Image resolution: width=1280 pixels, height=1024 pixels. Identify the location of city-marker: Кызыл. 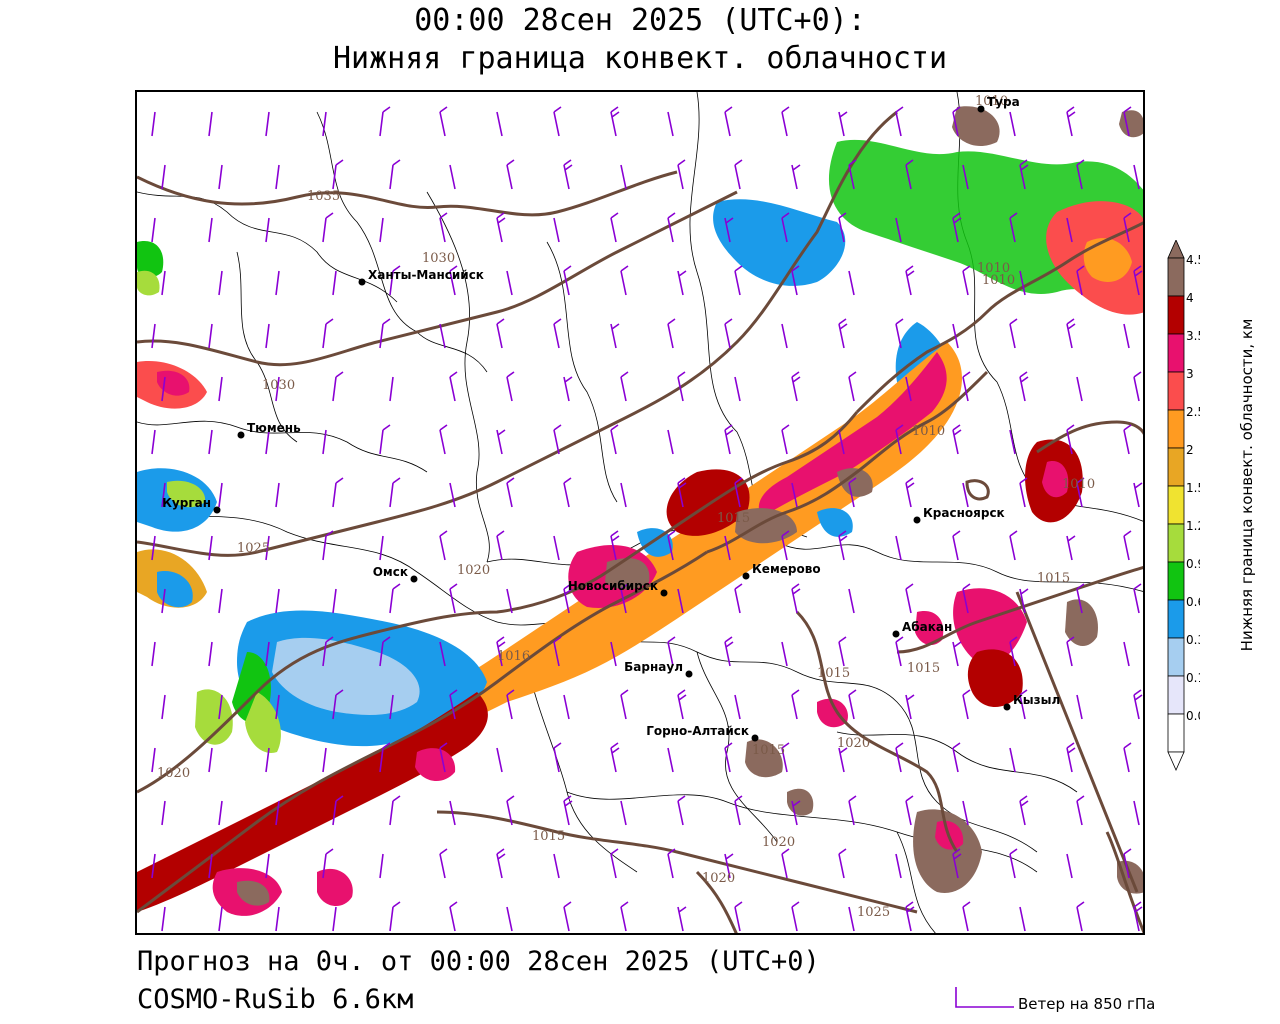
(1032, 702).